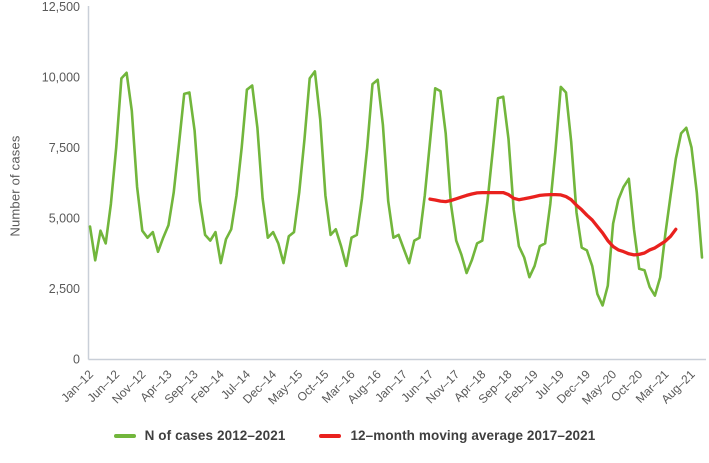 Image resolution: width=709 pixels, height=463 pixels. I want to click on y-tick-label: 10,000, so click(61, 78).